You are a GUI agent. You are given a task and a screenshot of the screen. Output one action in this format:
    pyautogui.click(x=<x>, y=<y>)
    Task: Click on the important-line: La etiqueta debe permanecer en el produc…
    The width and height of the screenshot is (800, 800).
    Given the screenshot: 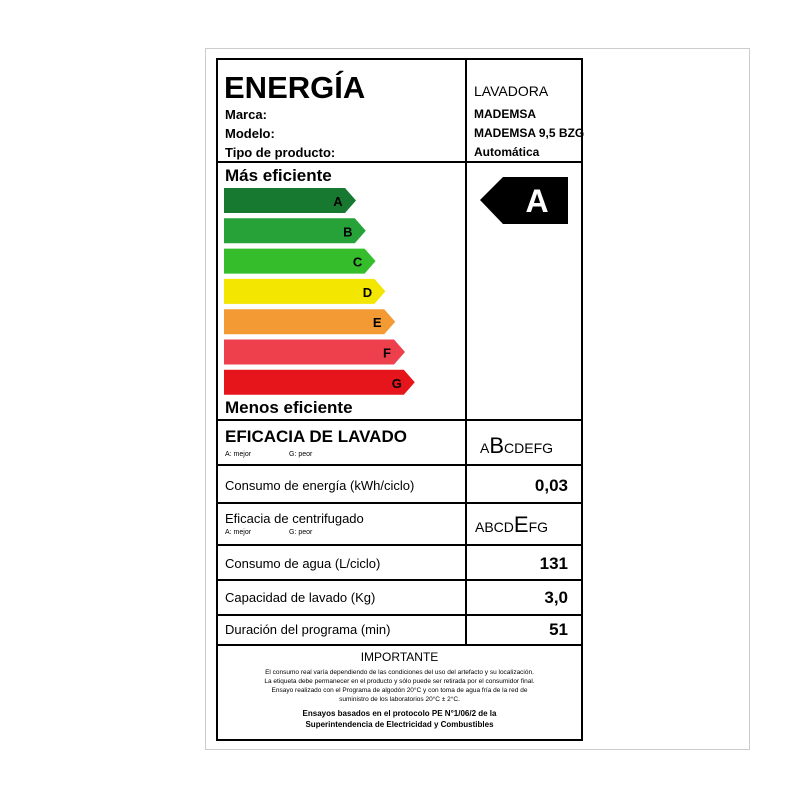 What is the action you would take?
    pyautogui.click(x=399, y=681)
    